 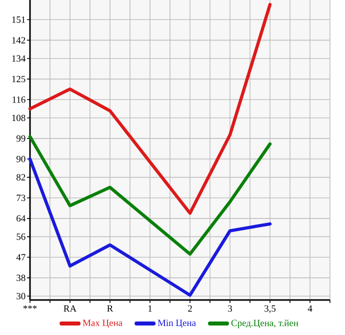 What do you see at coordinates (70, 308) in the screenshot?
I see `x-tick-label: RA` at bounding box center [70, 308].